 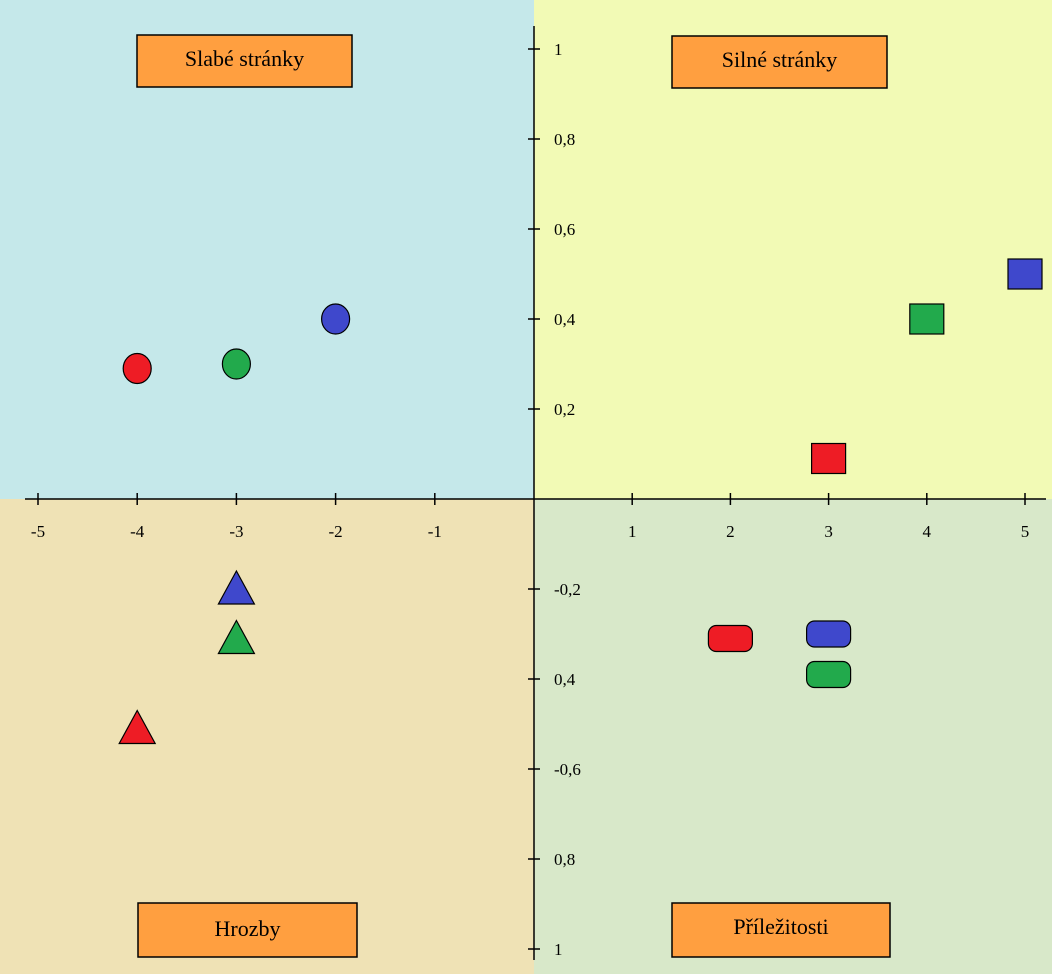 I want to click on x-tick-label: 2, so click(x=730, y=531).